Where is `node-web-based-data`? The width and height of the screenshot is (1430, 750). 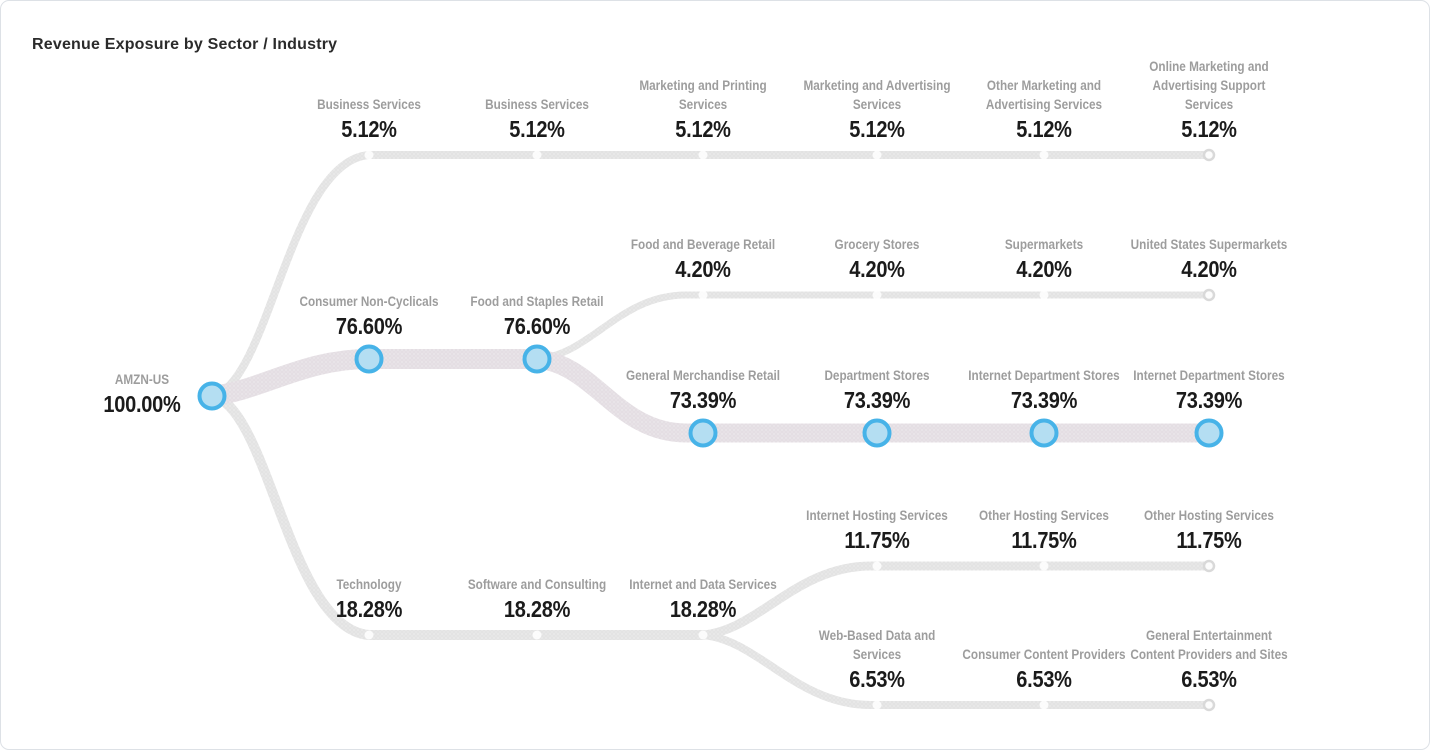
node-web-based-data is located at coordinates (877, 705).